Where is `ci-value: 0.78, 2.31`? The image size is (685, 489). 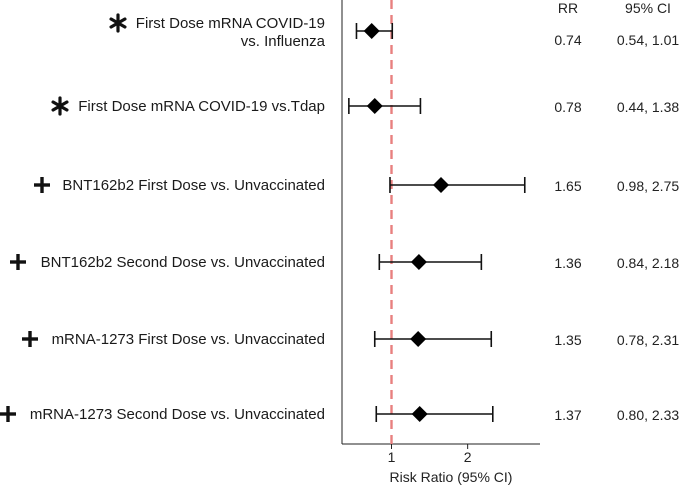
ci-value: 0.78, 2.31 is located at coordinates (648, 340).